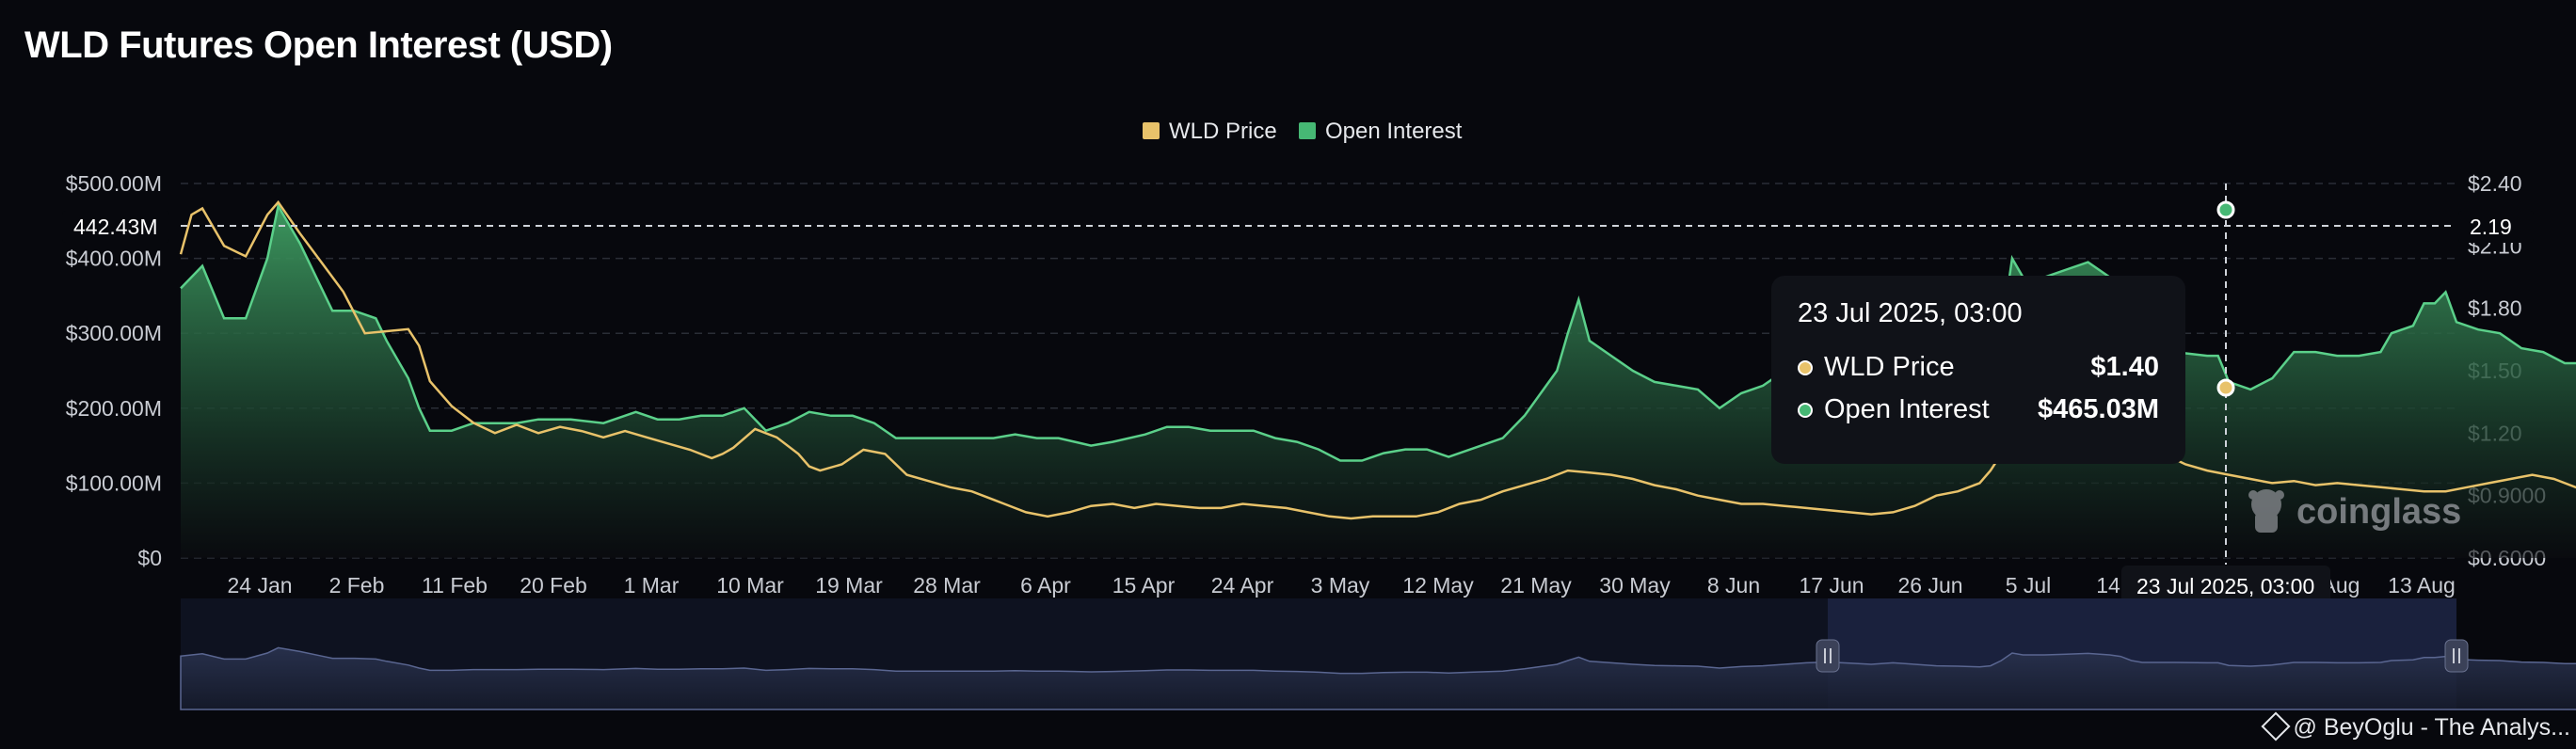 Image resolution: width=2576 pixels, height=749 pixels. I want to click on legend-swatch-wld-price, so click(1151, 131).